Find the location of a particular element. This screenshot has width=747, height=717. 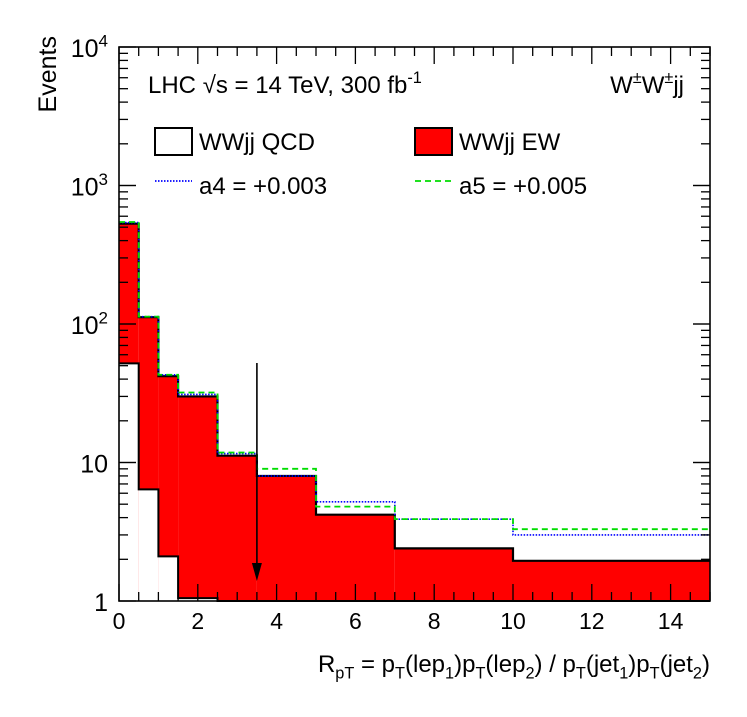

annotation-lhc-part: LHC is located at coordinates (175, 85).